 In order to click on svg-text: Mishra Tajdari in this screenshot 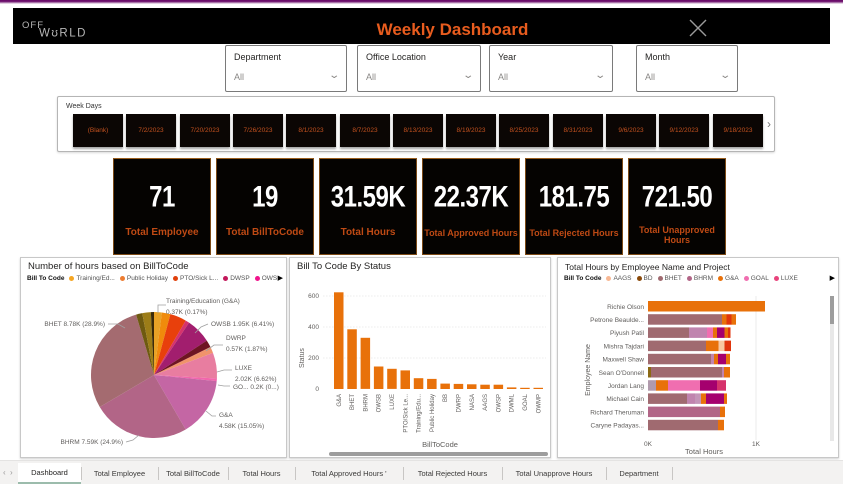, I will do `click(624, 346)`.